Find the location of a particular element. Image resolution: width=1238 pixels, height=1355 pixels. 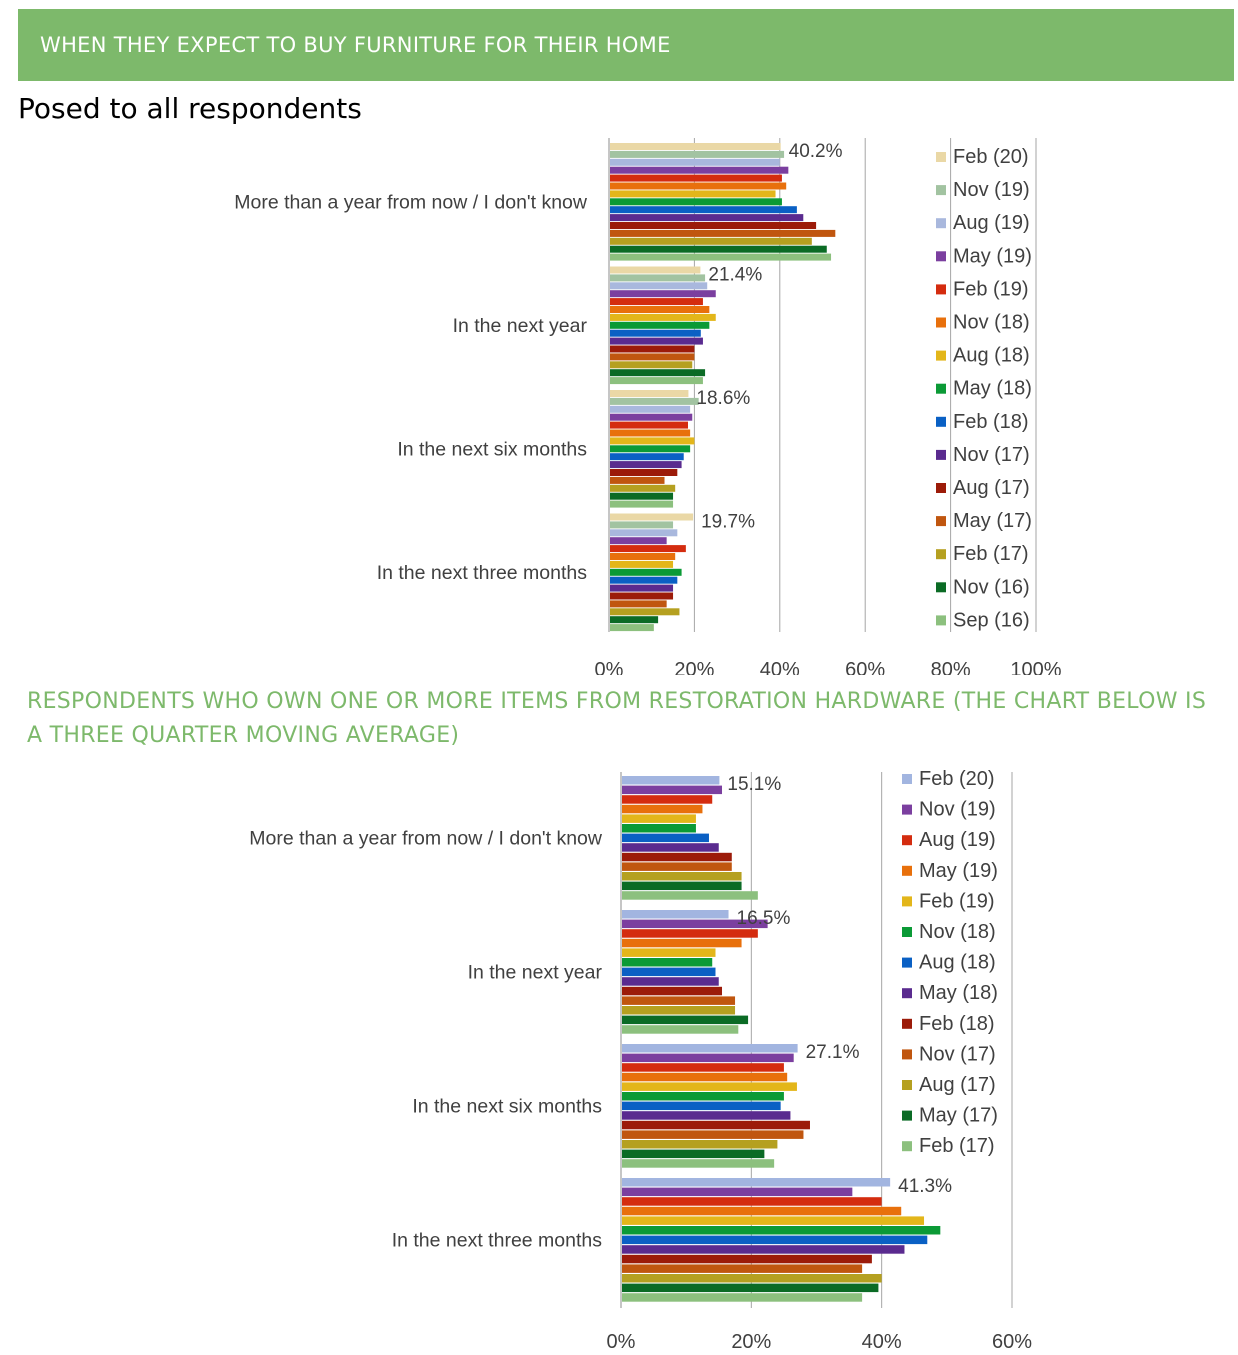

legend-label: Nov (19) is located at coordinates (957, 810).